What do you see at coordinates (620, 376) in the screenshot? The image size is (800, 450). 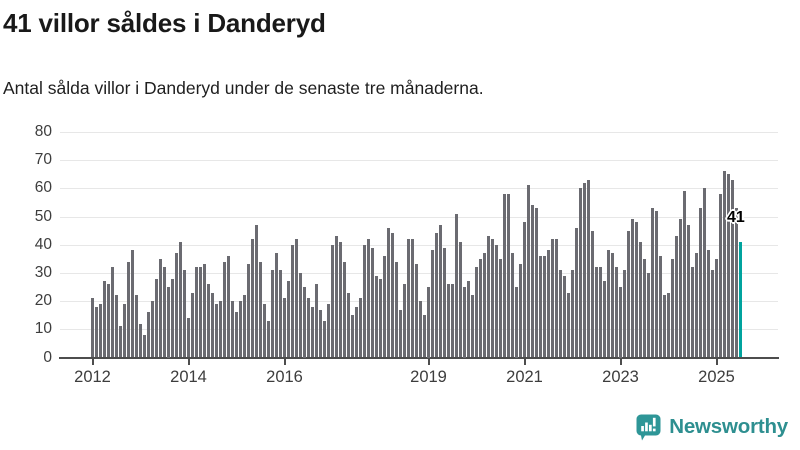 I see `x-axis-year-label: 2023` at bounding box center [620, 376].